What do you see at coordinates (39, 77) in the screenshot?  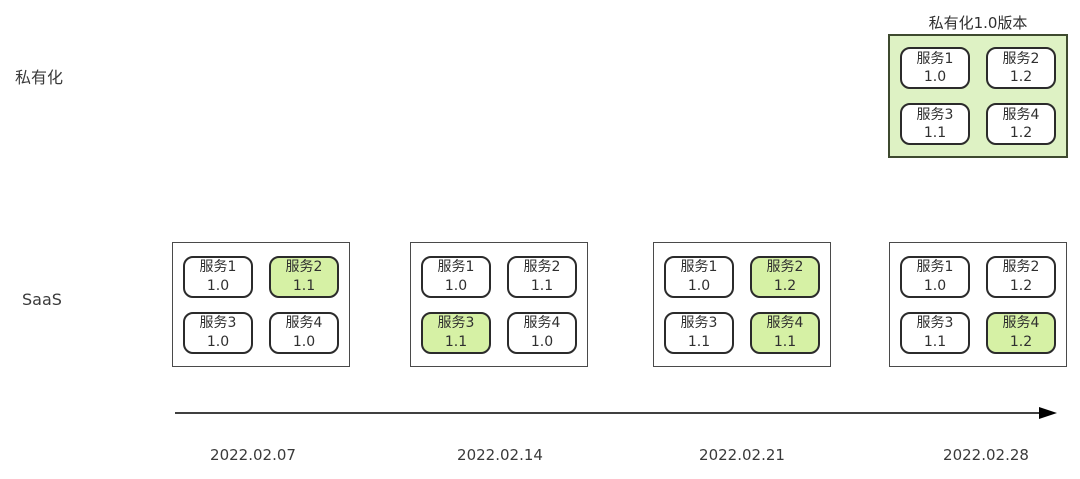 I see `row-label-private: 私有化` at bounding box center [39, 77].